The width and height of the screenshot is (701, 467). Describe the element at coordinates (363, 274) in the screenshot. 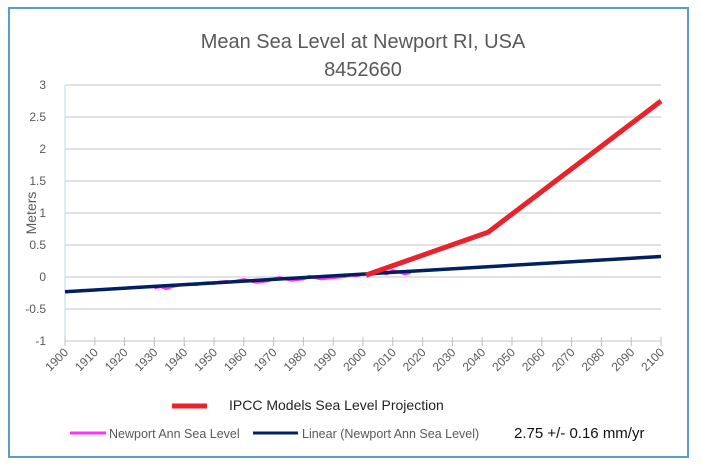

I see `series-line-linear` at that location.